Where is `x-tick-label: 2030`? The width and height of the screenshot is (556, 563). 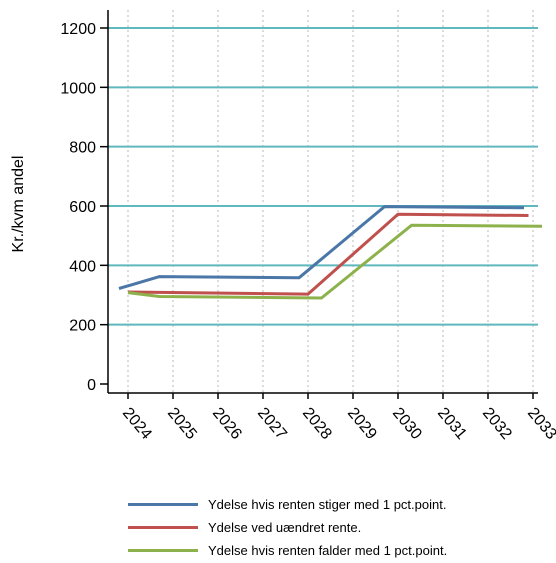 x-tick-label: 2030 is located at coordinates (407, 424).